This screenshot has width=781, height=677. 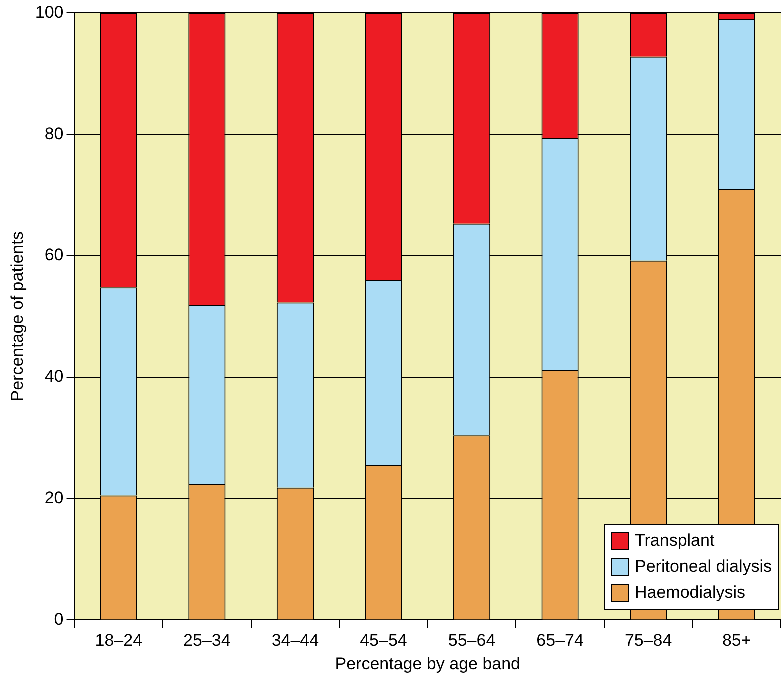 What do you see at coordinates (384, 640) in the screenshot?
I see `x-tick-label: 45–54` at bounding box center [384, 640].